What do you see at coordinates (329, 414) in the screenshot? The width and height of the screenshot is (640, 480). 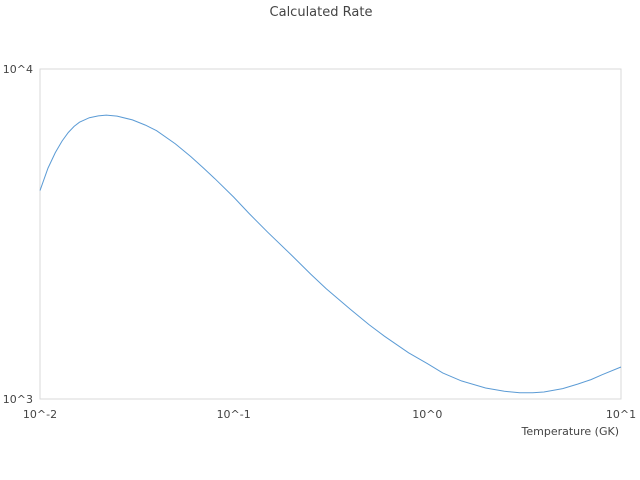 I see `x-axis: 10^-2 10^-1 10^0 10^1` at bounding box center [329, 414].